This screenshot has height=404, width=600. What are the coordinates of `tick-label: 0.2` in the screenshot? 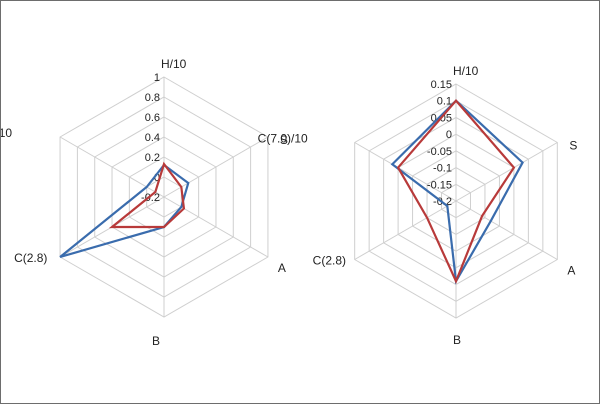 It's located at (152, 158).